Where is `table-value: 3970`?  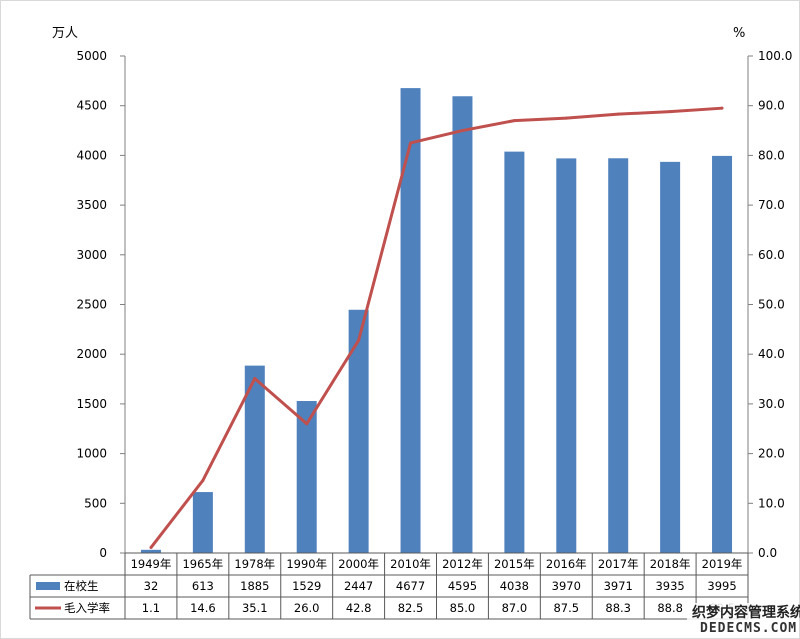 table-value: 3970 is located at coordinates (566, 586).